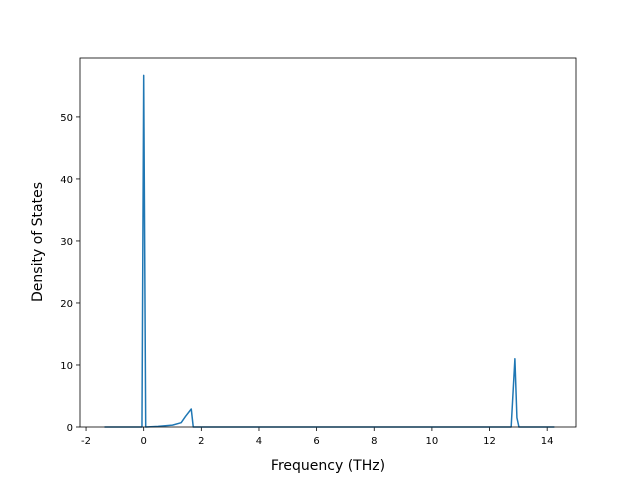 The height and width of the screenshot is (480, 640). What do you see at coordinates (144, 441) in the screenshot?
I see `x-tick-label: 0` at bounding box center [144, 441].